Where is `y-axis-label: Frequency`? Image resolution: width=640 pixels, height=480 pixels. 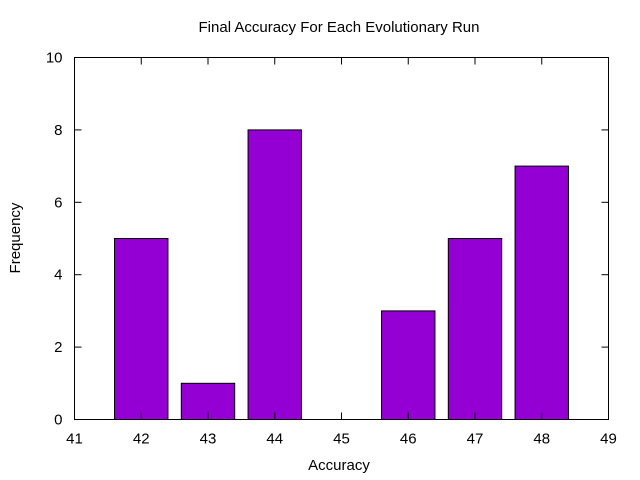
y-axis-label: Frequency is located at coordinates (15, 237).